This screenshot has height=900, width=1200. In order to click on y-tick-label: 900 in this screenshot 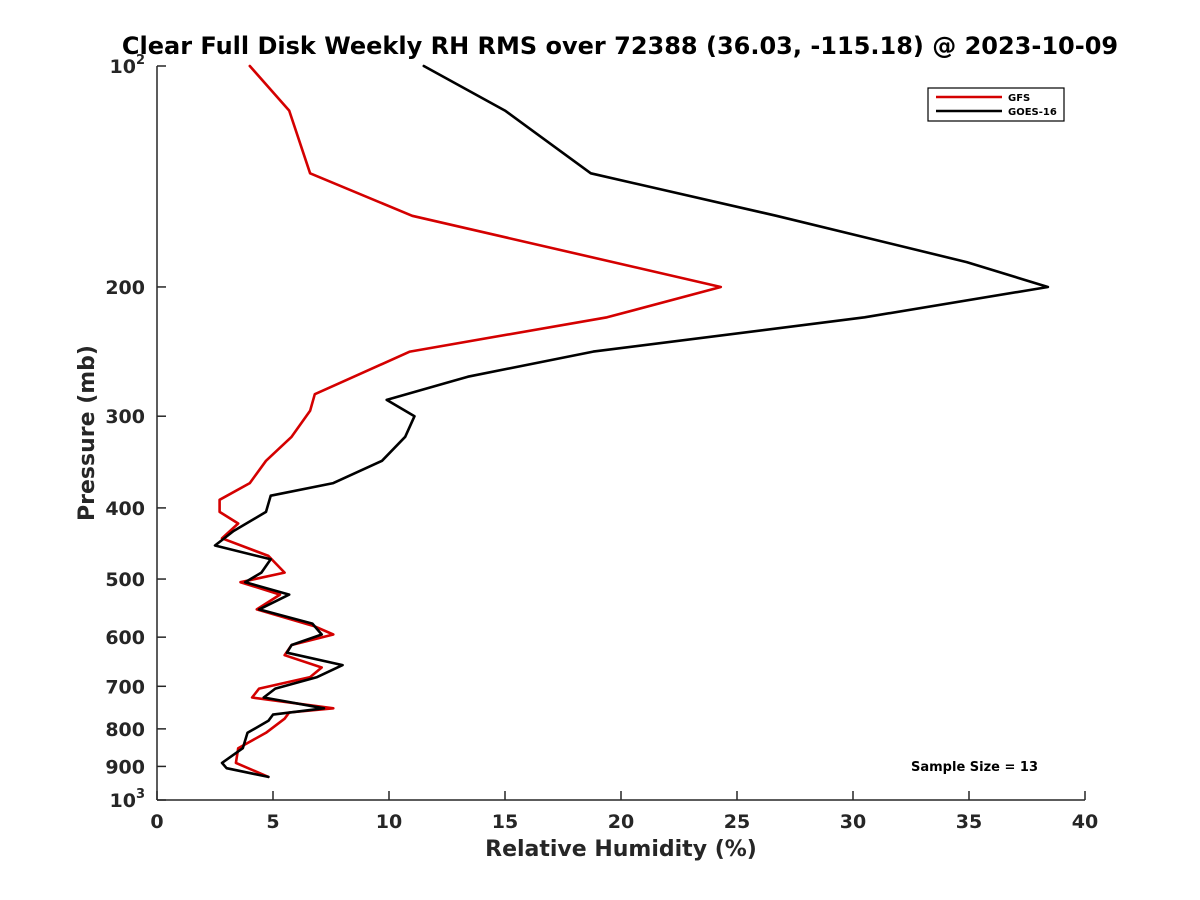, I will do `click(125, 767)`.